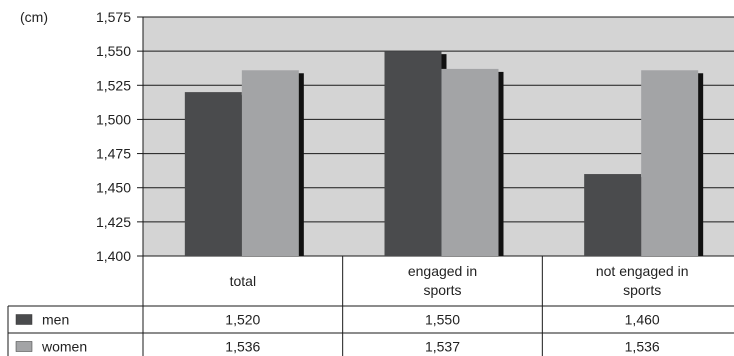 The width and height of the screenshot is (734, 356). What do you see at coordinates (242, 320) in the screenshot?
I see `data-label-men: 1,520` at bounding box center [242, 320].